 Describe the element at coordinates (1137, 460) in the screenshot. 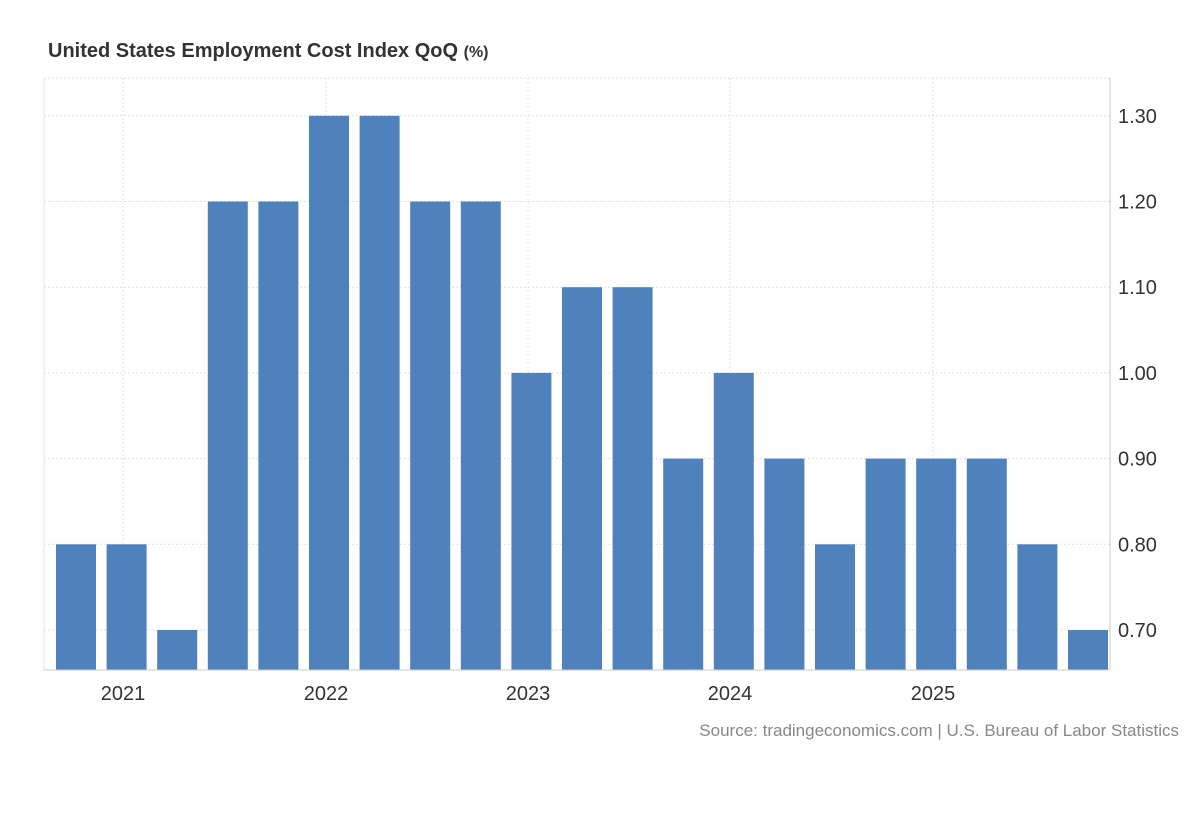

I see `y-tick-label: 0.90` at that location.